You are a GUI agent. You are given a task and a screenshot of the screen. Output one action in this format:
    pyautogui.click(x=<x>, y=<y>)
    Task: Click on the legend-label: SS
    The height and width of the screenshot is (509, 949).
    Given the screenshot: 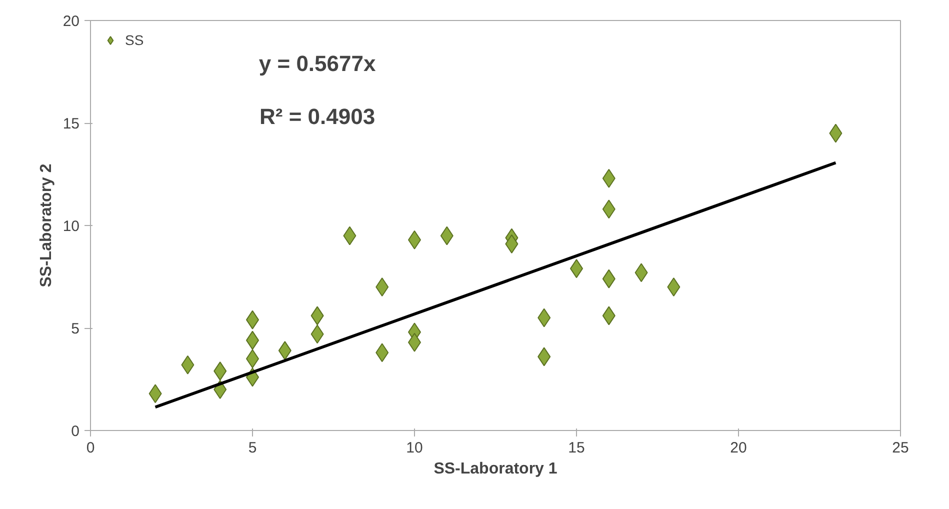 What is the action you would take?
    pyautogui.click(x=135, y=40)
    